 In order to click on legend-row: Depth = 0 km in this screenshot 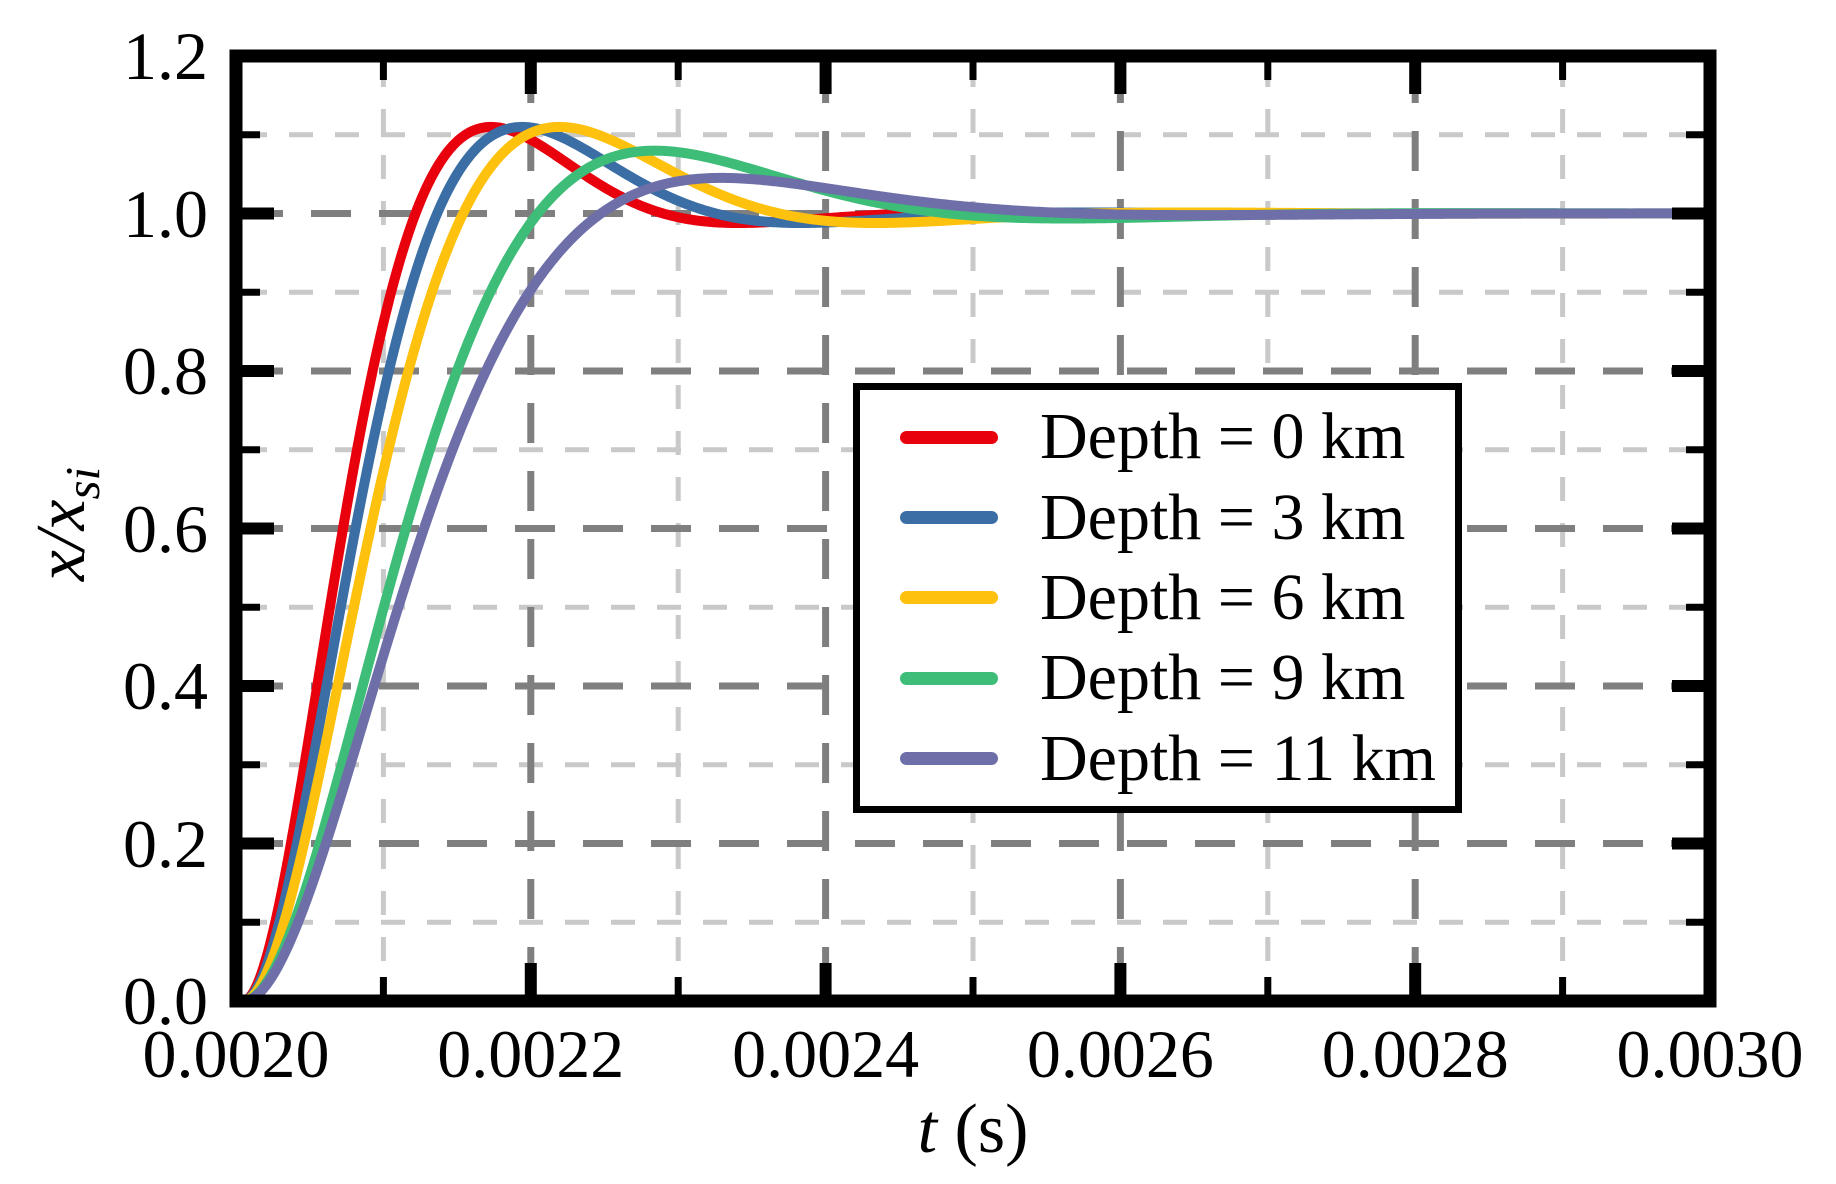, I will do `click(1157, 437)`.